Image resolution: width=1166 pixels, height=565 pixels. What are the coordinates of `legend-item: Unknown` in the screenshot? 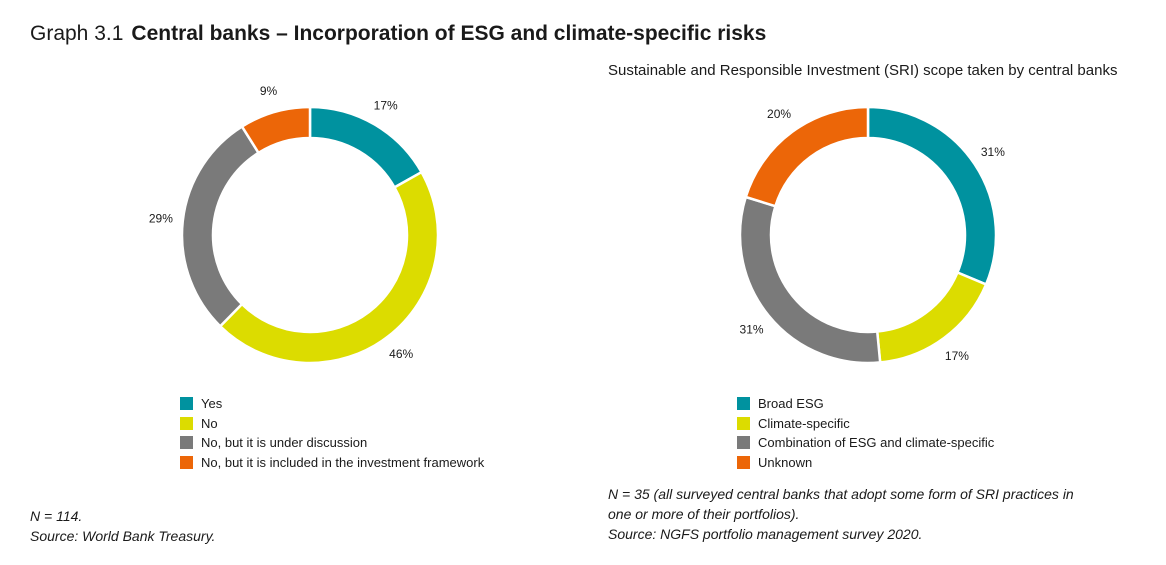 It's located at (865, 463).